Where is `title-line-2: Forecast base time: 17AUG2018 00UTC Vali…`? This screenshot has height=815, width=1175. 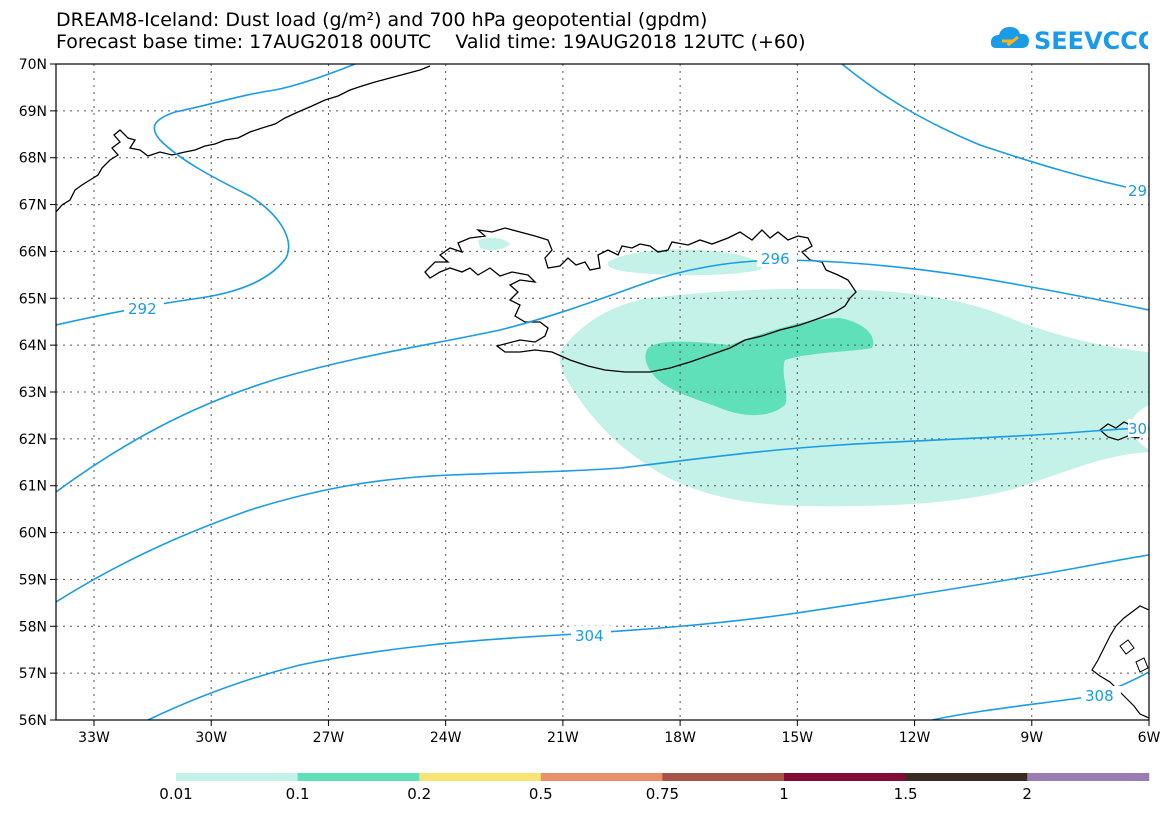
title-line-2: Forecast base time: 17AUG2018 00UTC Vali… is located at coordinates (431, 42).